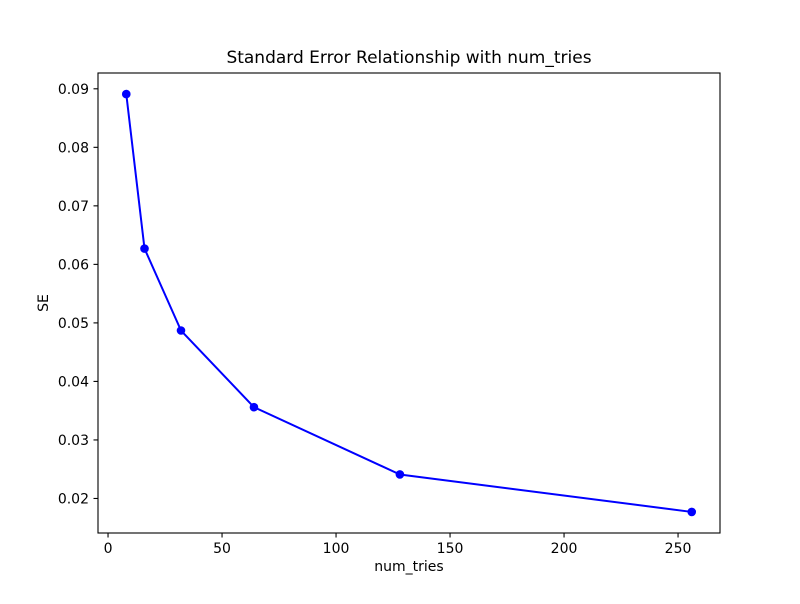 The height and width of the screenshot is (604, 800). I want to click on x-tick-label: 0, so click(108, 549).